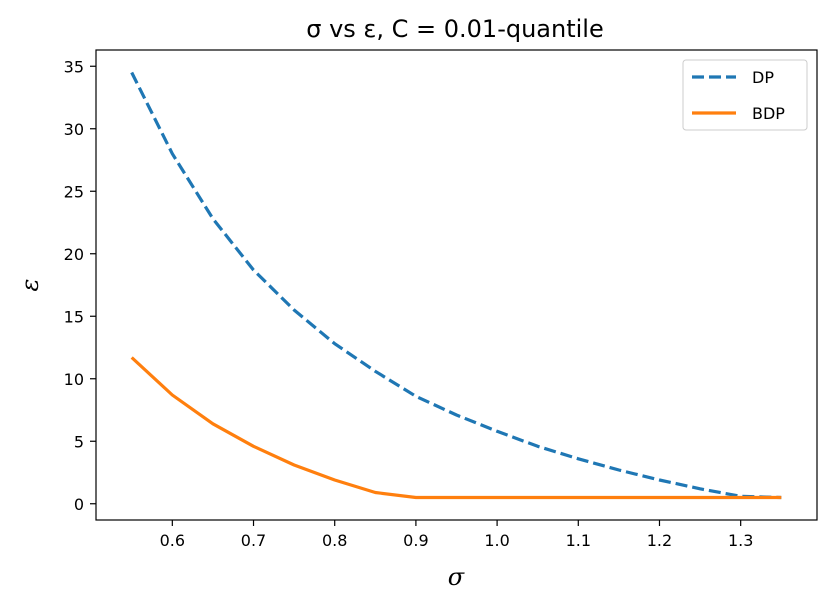 Image resolution: width=831 pixels, height=609 pixels. What do you see at coordinates (80, 285) in the screenshot?
I see `y-axis: 0 5 10 15 20 25 30 35` at bounding box center [80, 285].